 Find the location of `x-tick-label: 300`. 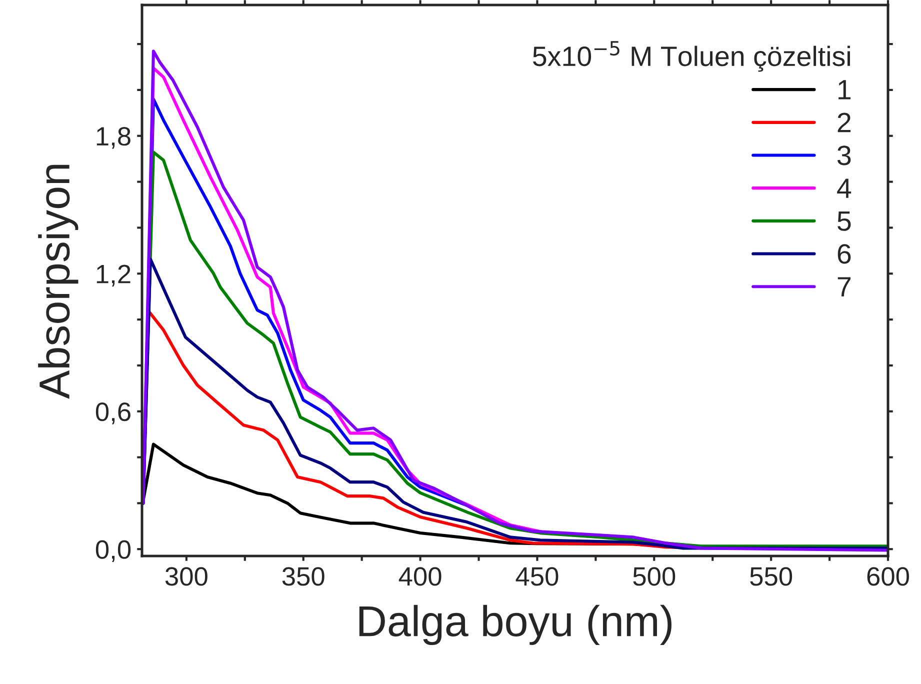

x-tick-label: 300 is located at coordinates (186, 576).